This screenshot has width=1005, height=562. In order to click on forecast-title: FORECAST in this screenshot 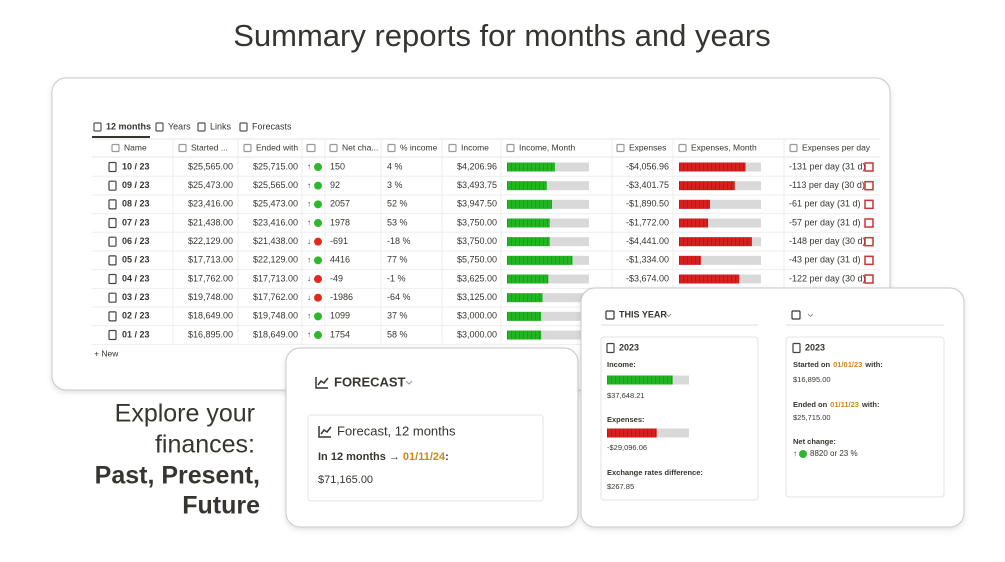, I will do `click(370, 381)`.